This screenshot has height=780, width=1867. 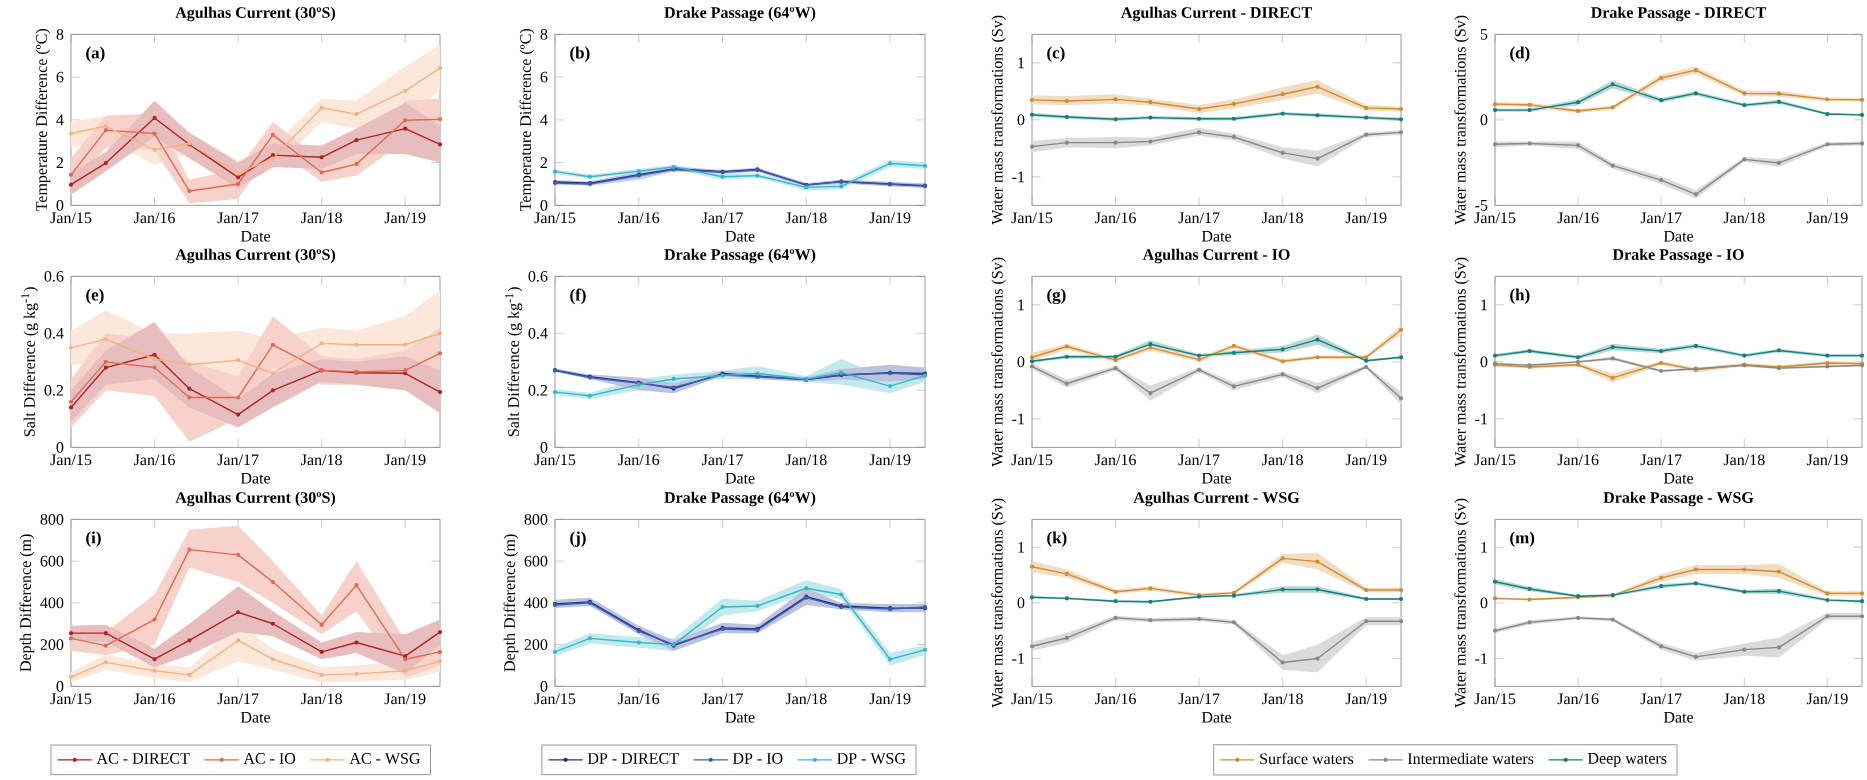 I want to click on y-tick-label: 800, so click(x=536, y=519).